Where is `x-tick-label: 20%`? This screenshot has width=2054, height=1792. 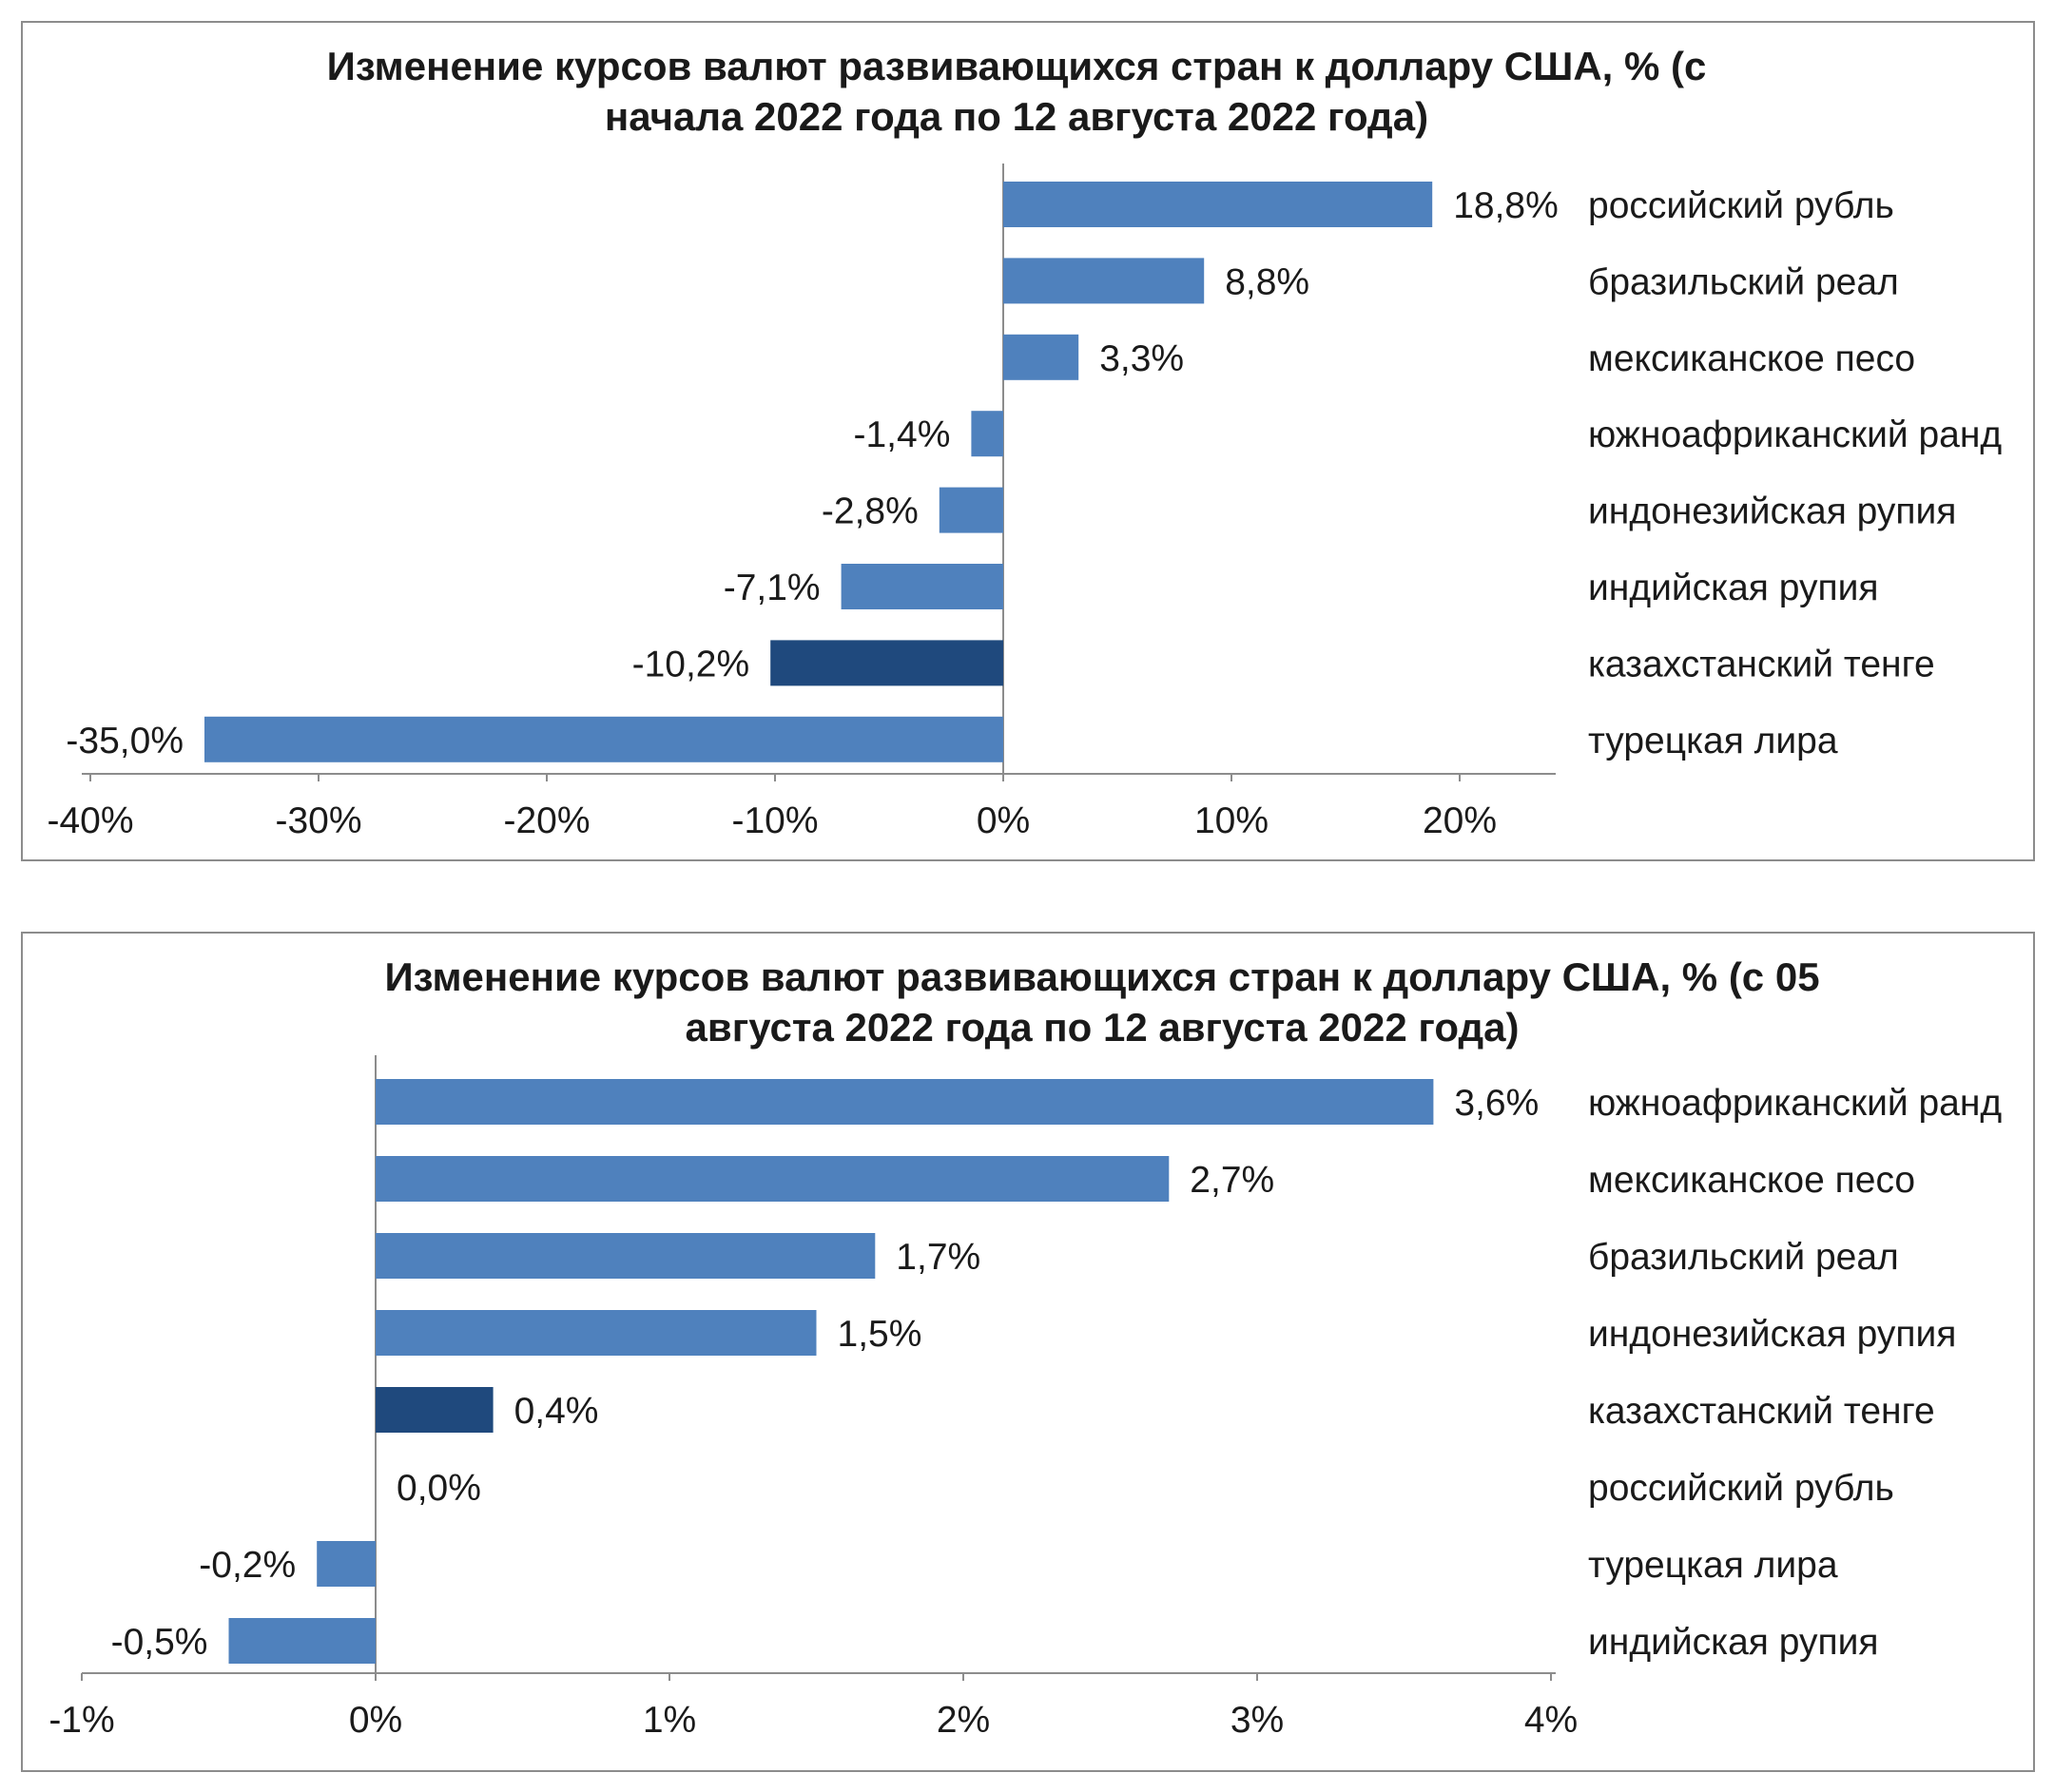 x-tick-label: 20% is located at coordinates (1460, 820).